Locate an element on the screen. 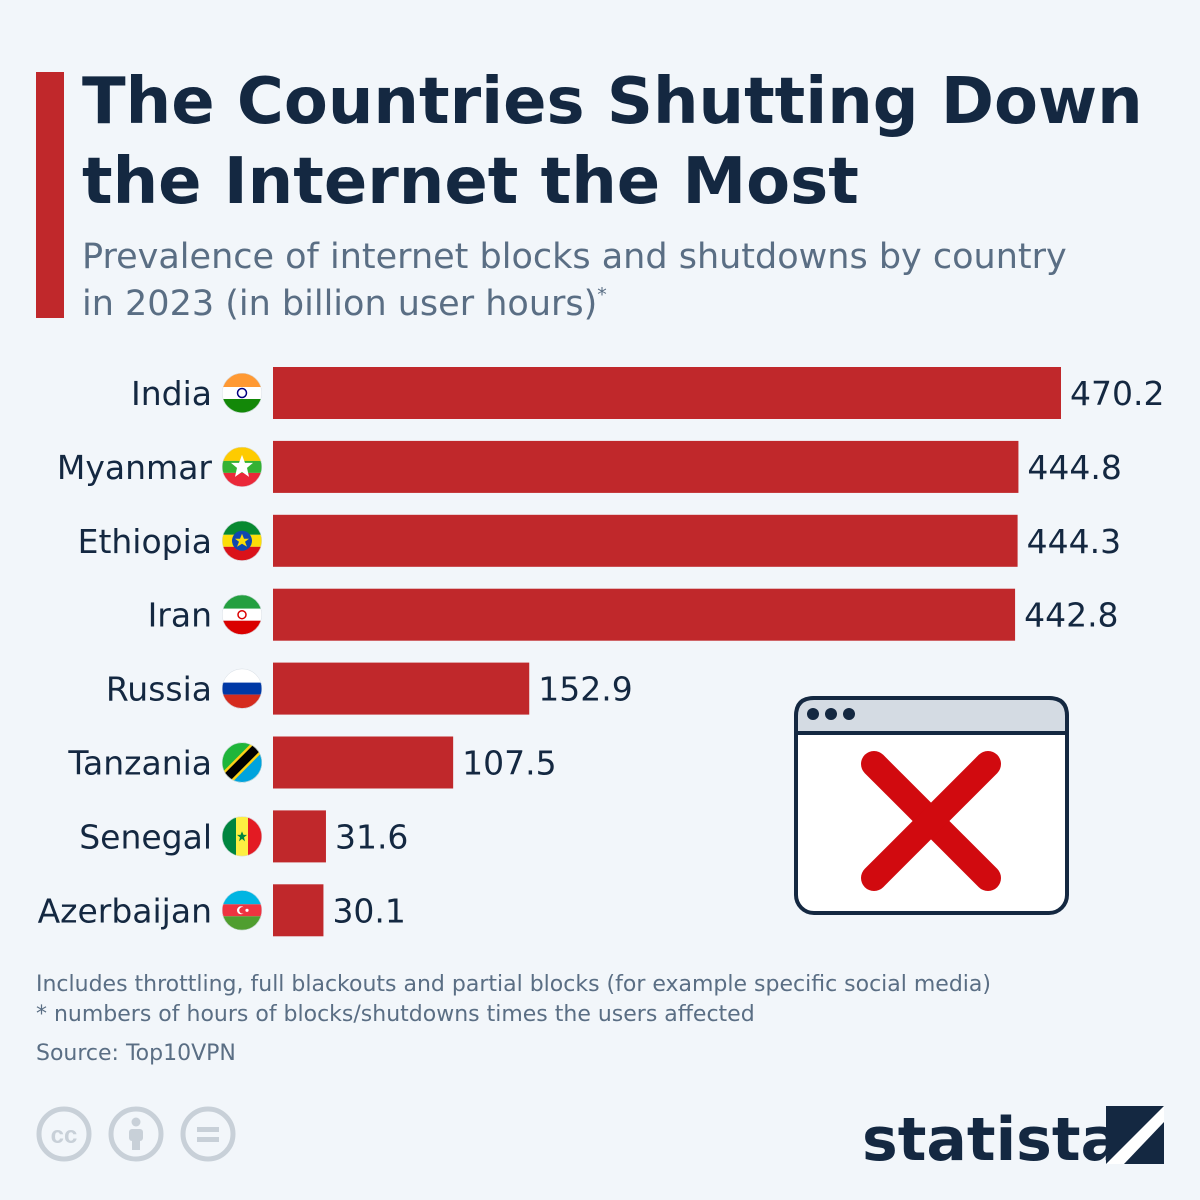 The width and height of the screenshot is (1200, 1200). bar-tanzania is located at coordinates (363, 762).